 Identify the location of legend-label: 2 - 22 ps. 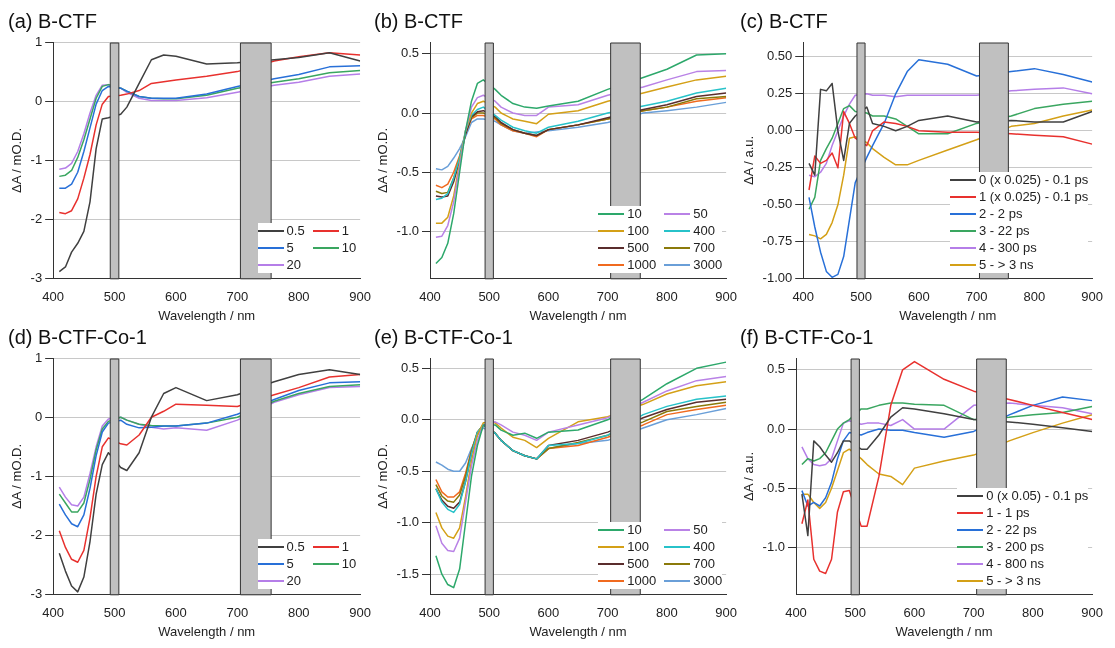
(1011, 529).